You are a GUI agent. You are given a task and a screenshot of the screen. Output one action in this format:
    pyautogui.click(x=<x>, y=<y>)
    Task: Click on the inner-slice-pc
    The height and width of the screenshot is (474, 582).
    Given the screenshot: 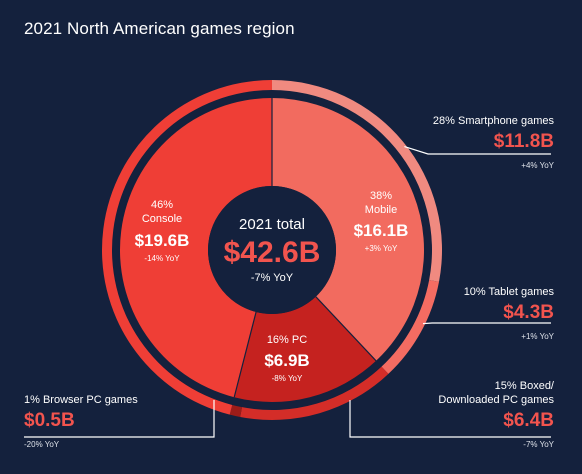 What is the action you would take?
    pyautogui.click(x=305, y=349)
    